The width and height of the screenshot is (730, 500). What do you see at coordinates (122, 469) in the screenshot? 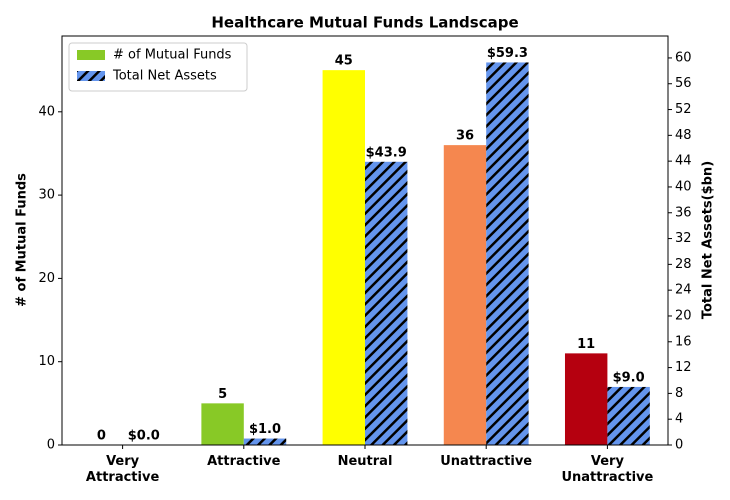
I see `x-tick-label: Very Attractive` at bounding box center [122, 469].